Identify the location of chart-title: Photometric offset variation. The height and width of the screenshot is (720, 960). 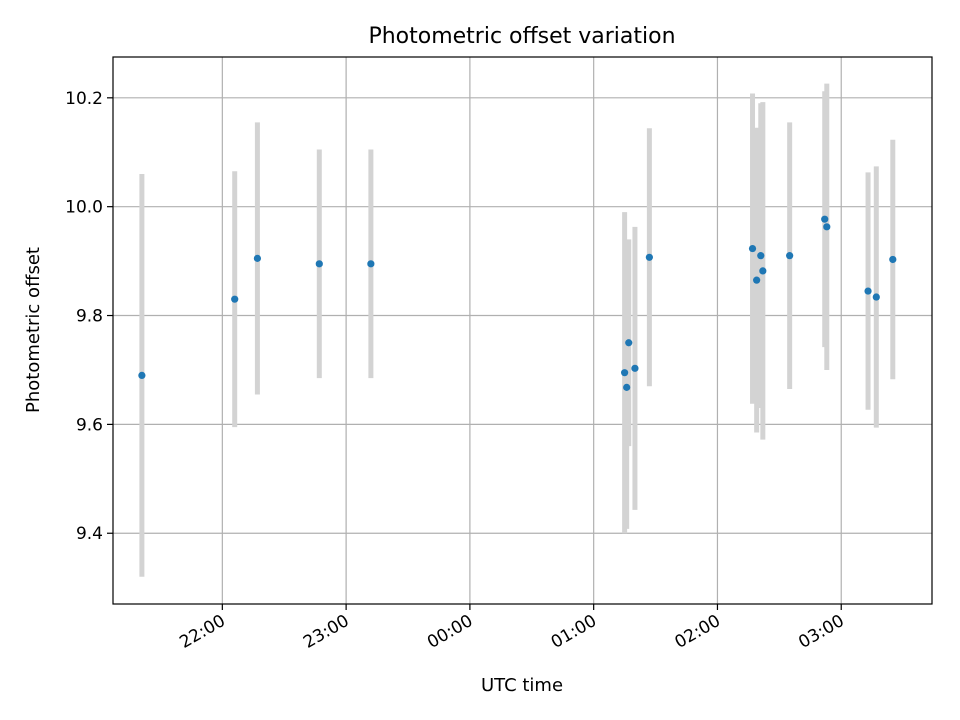
(521, 36).